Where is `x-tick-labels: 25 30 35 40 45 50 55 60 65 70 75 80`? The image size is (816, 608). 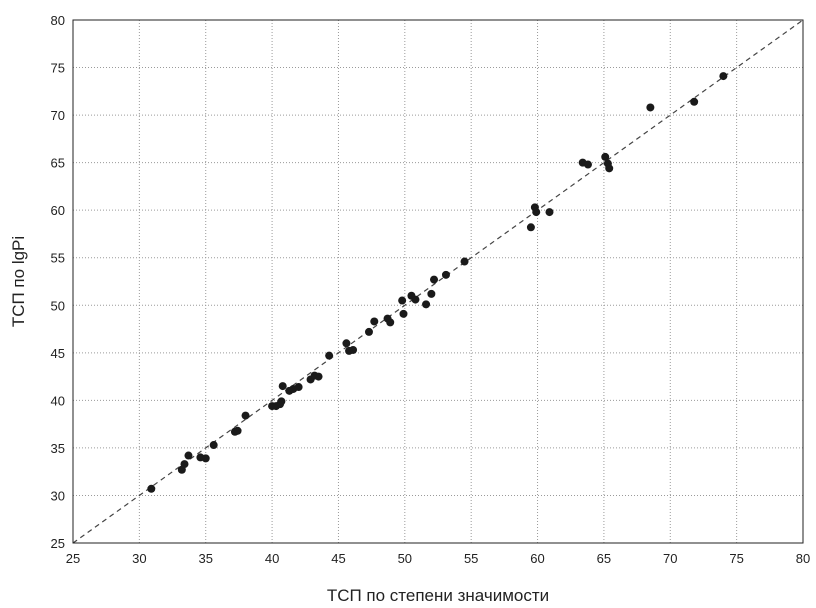
x-tick-labels: 25 30 35 40 45 50 55 60 65 70 75 80 is located at coordinates (438, 558).